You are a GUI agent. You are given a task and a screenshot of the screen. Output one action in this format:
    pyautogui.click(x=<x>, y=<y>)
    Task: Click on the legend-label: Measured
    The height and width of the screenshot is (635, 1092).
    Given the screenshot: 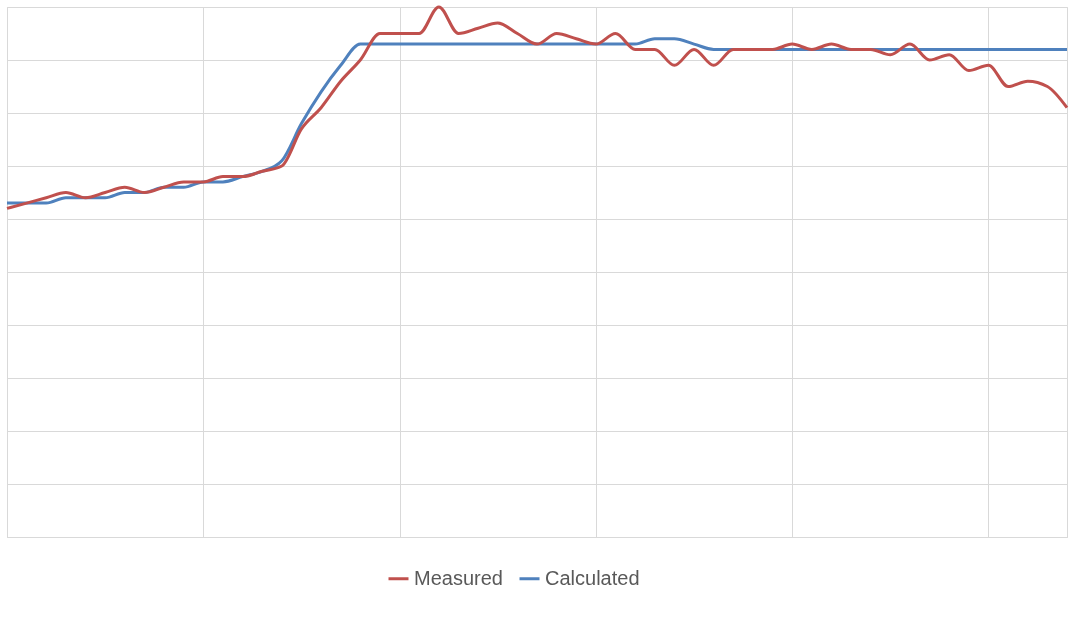 What is the action you would take?
    pyautogui.click(x=458, y=577)
    